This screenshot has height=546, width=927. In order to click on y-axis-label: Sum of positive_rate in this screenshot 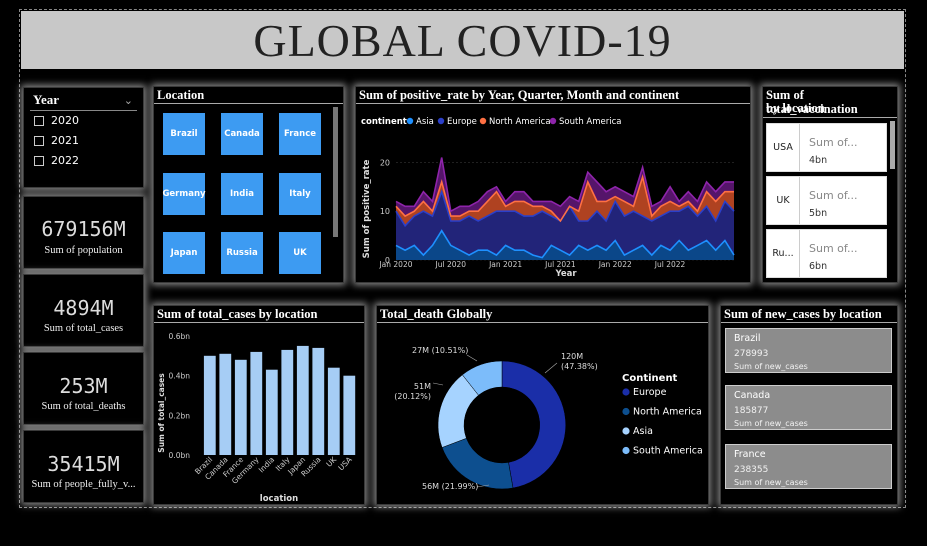, I will do `click(367, 208)`.